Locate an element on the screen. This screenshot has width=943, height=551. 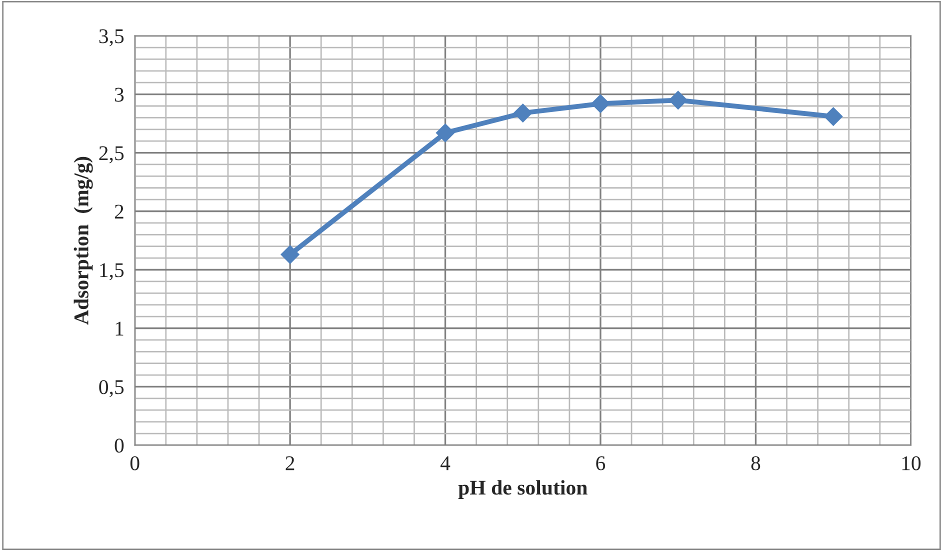
y-tick-label: 2,5 is located at coordinates (111, 155).